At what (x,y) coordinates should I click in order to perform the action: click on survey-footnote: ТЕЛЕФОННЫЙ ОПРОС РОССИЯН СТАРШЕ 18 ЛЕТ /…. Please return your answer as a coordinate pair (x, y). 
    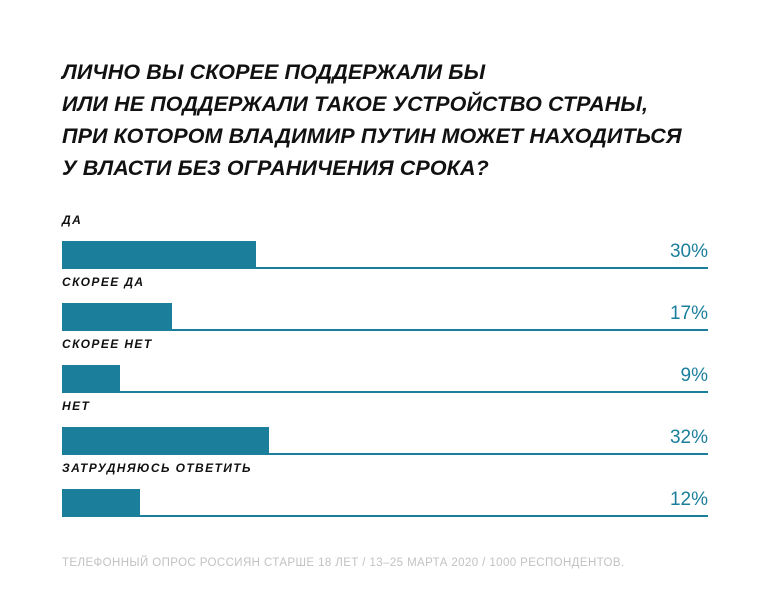
    Looking at the image, I should click on (343, 563).